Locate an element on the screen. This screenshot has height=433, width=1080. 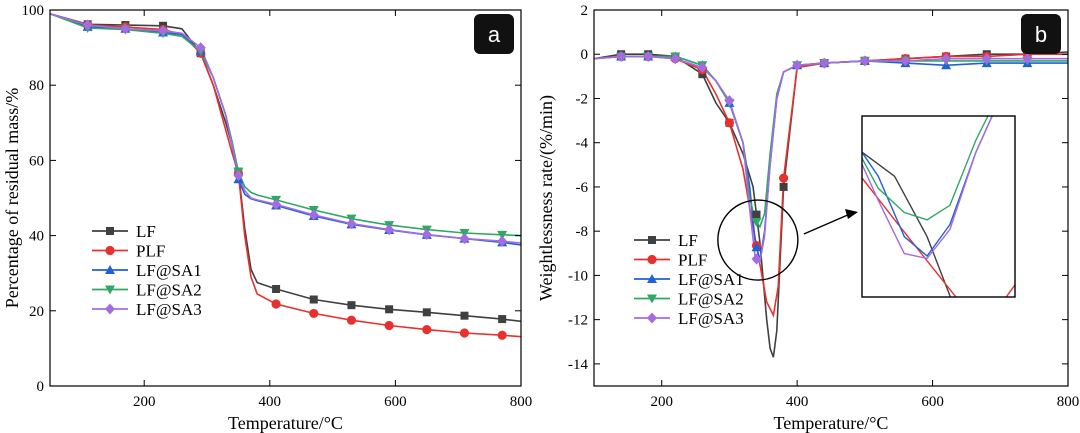
y-tick-label: 40 is located at coordinates (36, 237).